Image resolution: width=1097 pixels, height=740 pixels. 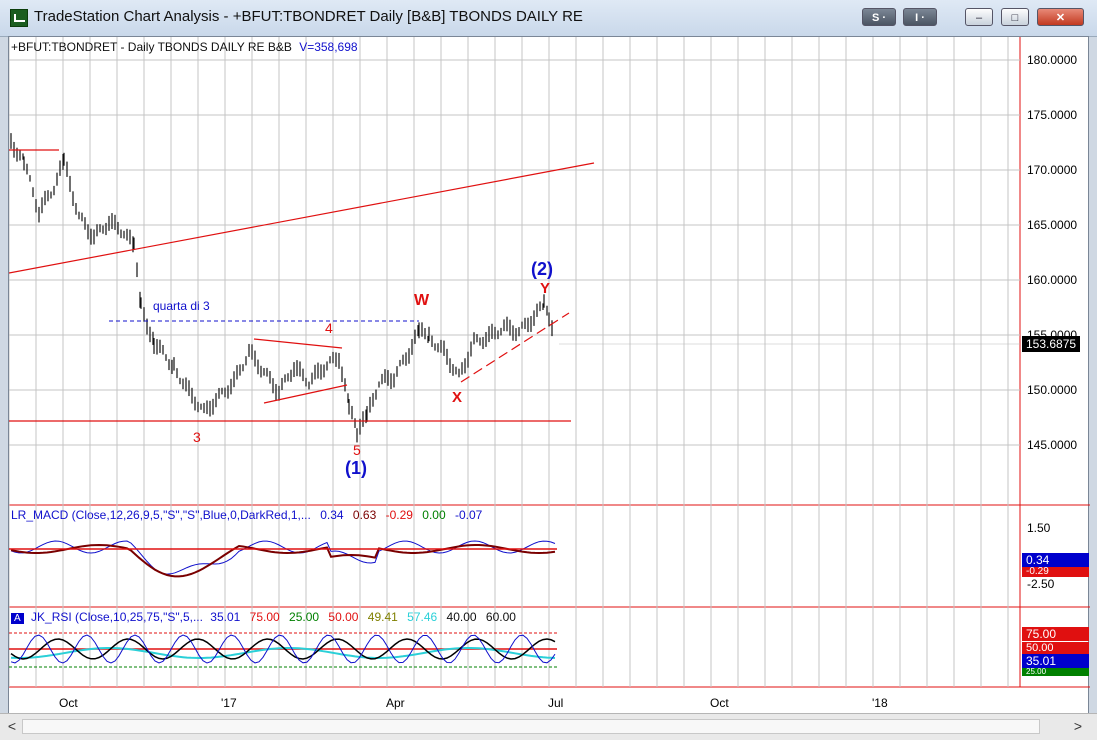 What do you see at coordinates (1060, 17) in the screenshot?
I see `close-button: ✕` at bounding box center [1060, 17].